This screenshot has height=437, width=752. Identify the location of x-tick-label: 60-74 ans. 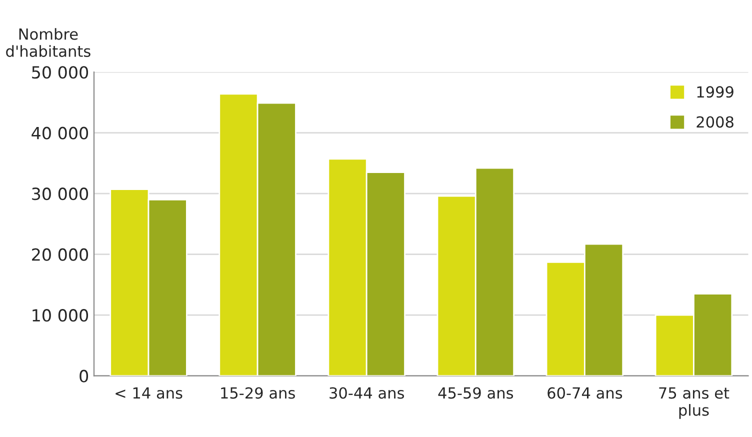
(585, 393).